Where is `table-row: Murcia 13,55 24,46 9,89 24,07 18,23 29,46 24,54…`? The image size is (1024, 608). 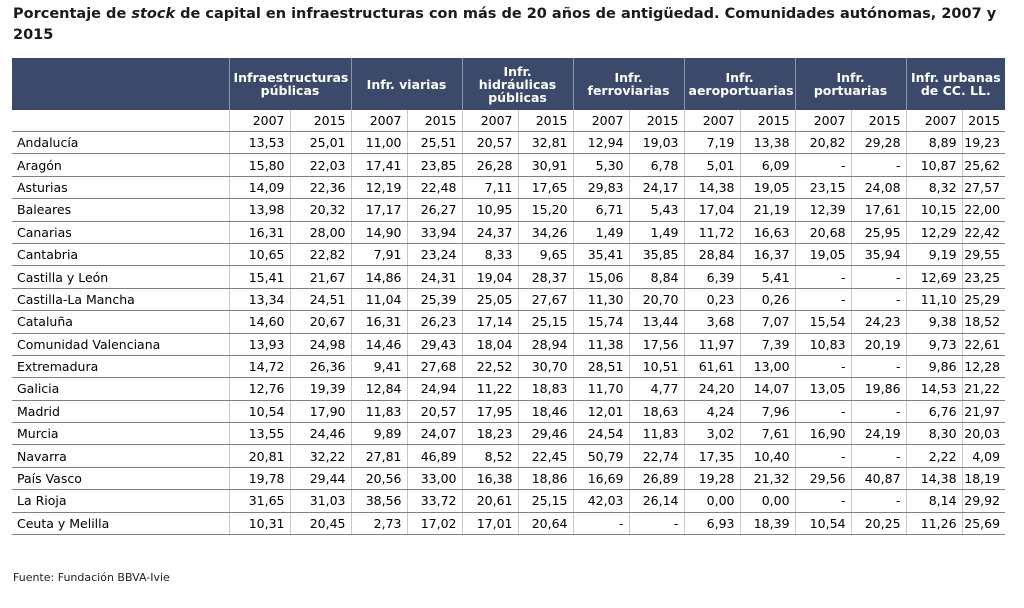 table-row: Murcia 13,55 24,46 9,89 24,07 18,23 29,46 24,54… is located at coordinates (509, 434).